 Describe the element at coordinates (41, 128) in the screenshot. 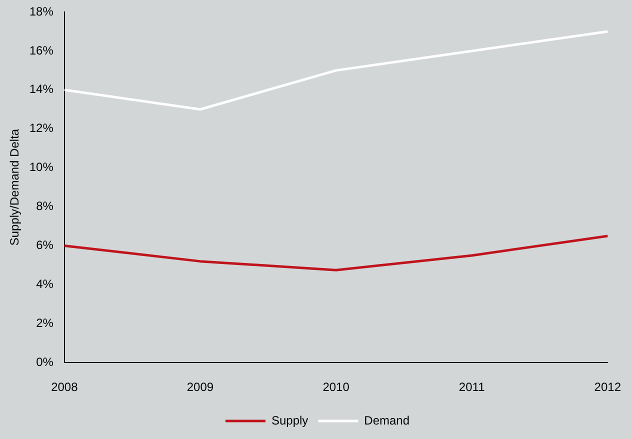

I see `y-tick-label: 12%` at that location.